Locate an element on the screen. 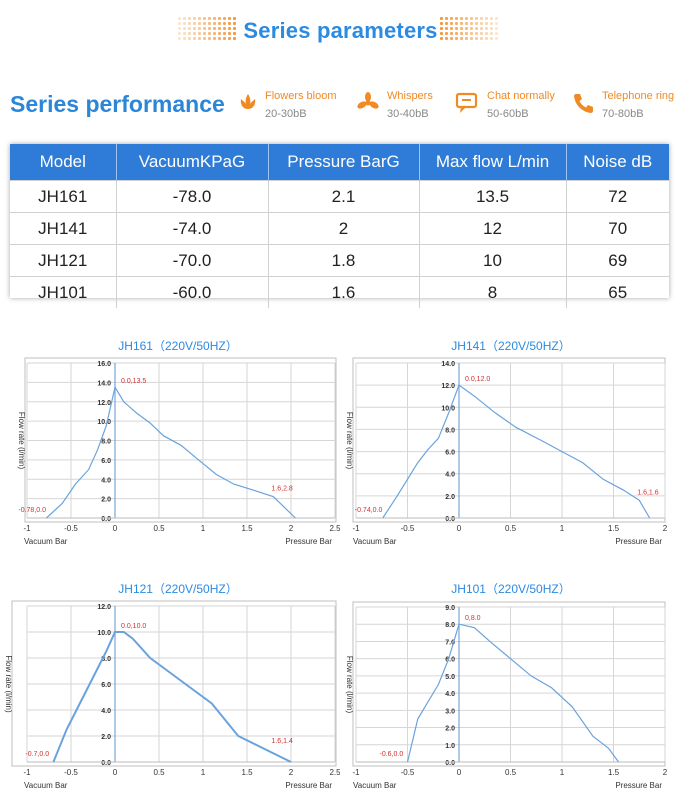 This screenshot has width=681, height=800. column-header: Pressure BarG is located at coordinates (344, 162).